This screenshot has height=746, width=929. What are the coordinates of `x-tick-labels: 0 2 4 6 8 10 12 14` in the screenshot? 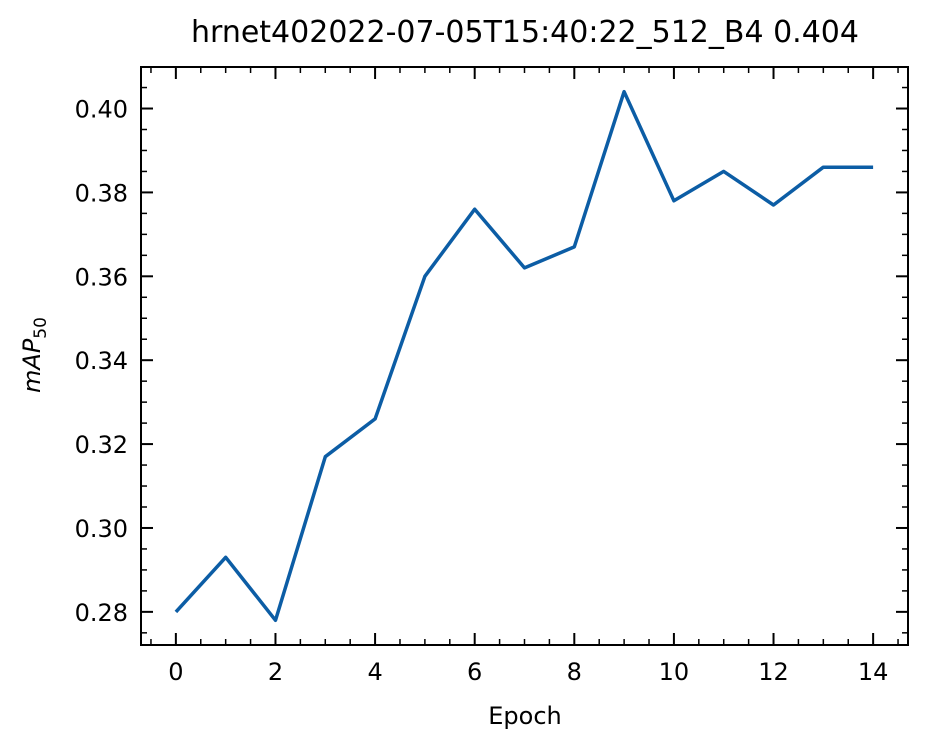 It's located at (528, 672).